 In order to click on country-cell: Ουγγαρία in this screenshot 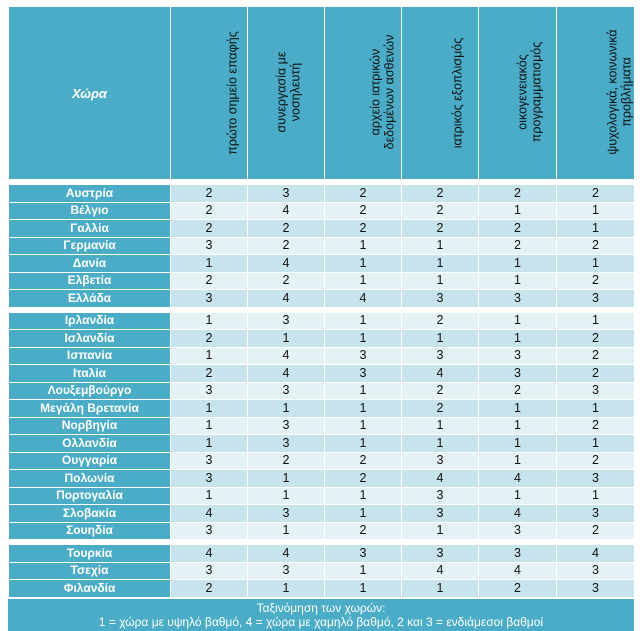, I will do `click(89, 460)`.